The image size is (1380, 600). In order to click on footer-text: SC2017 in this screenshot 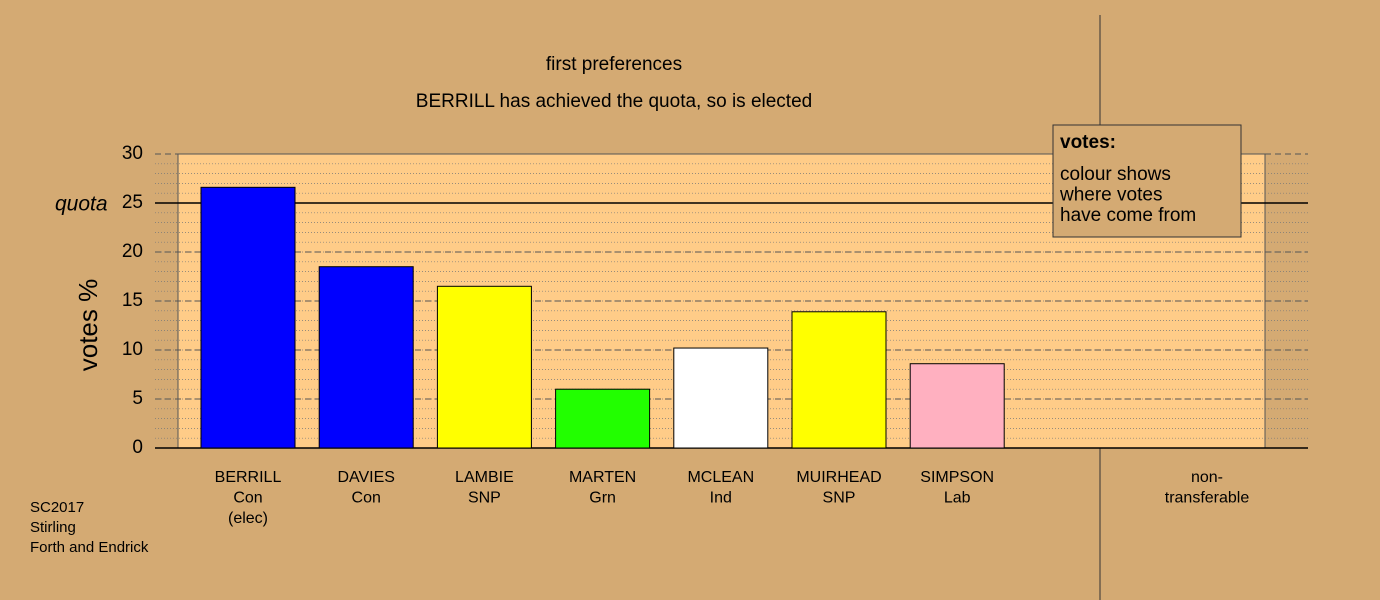, I will do `click(57, 507)`.